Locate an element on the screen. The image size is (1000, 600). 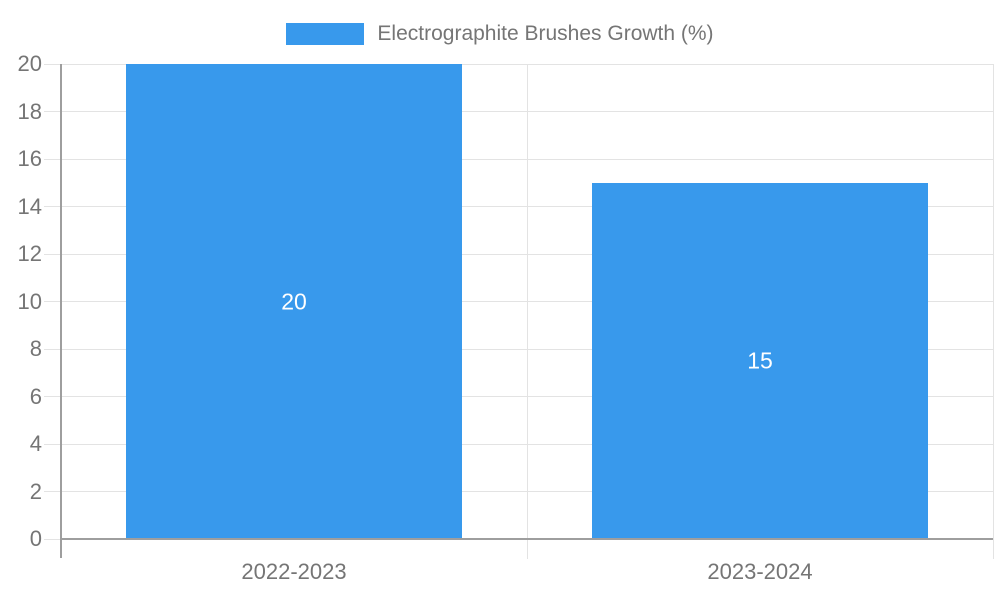
y-tick-label: 18 is located at coordinates (29, 111).